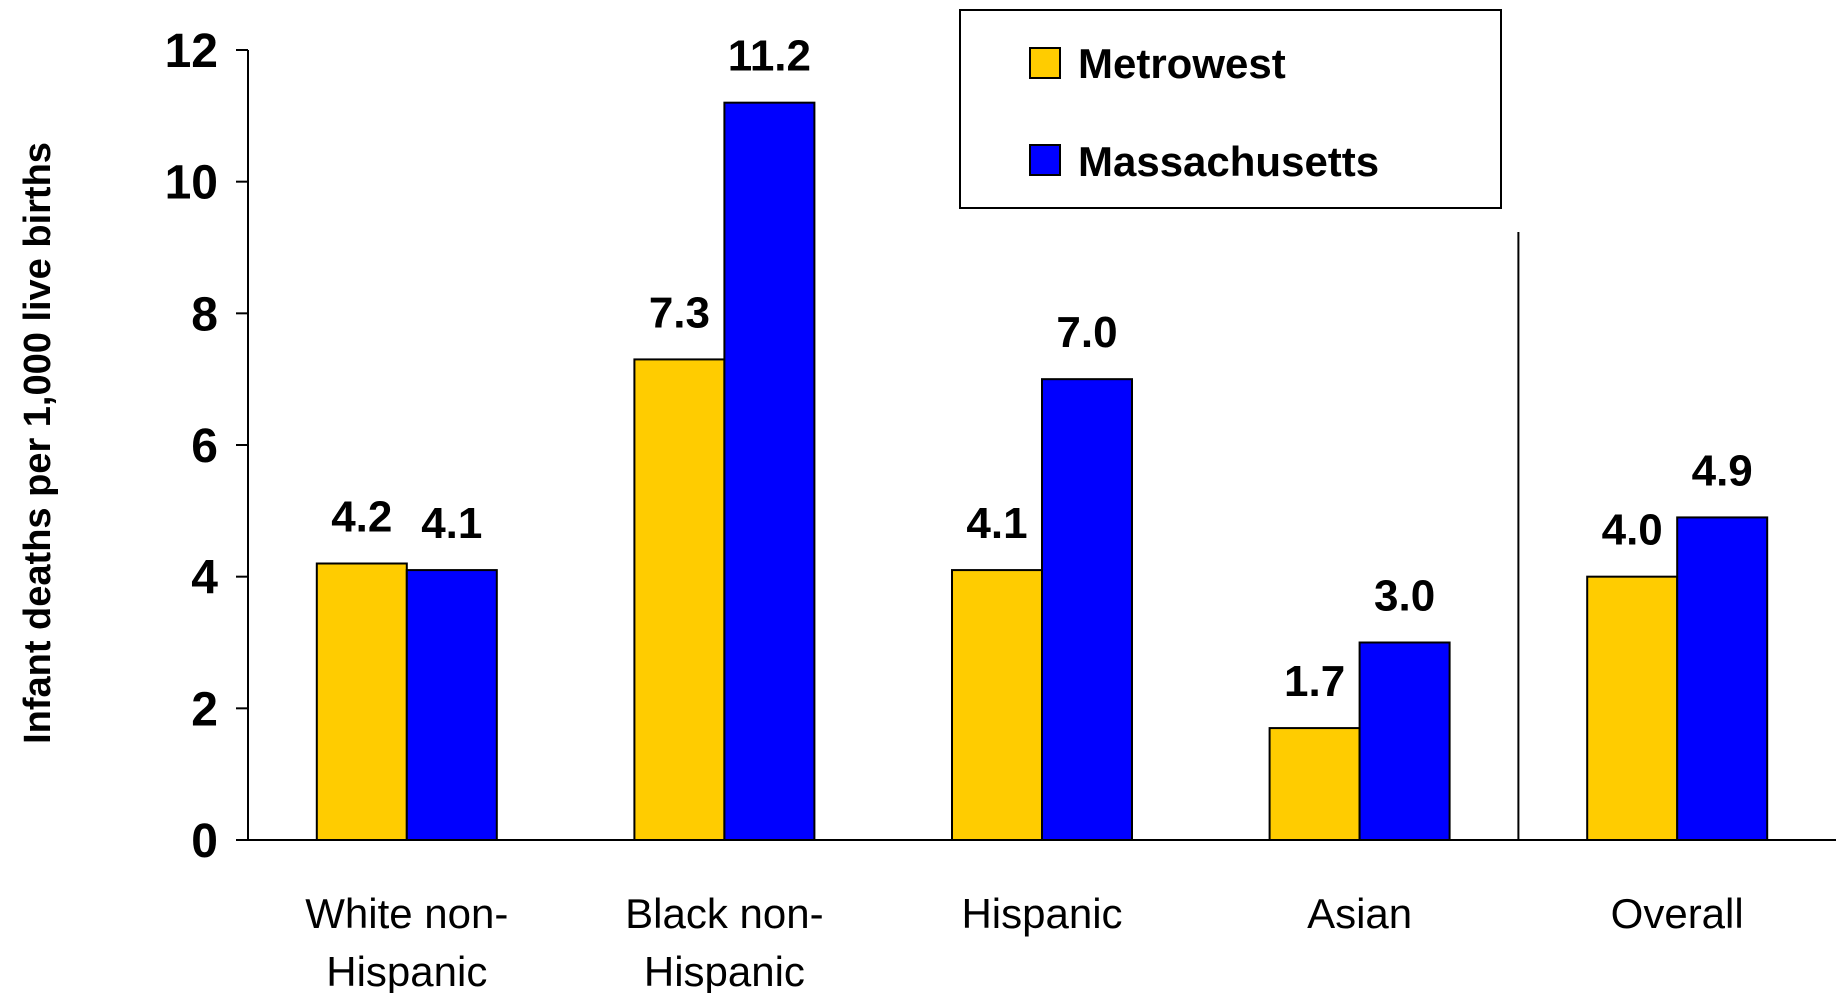  What do you see at coordinates (1230, 109) in the screenshot?
I see `legend: Metrowest Massachusetts` at bounding box center [1230, 109].